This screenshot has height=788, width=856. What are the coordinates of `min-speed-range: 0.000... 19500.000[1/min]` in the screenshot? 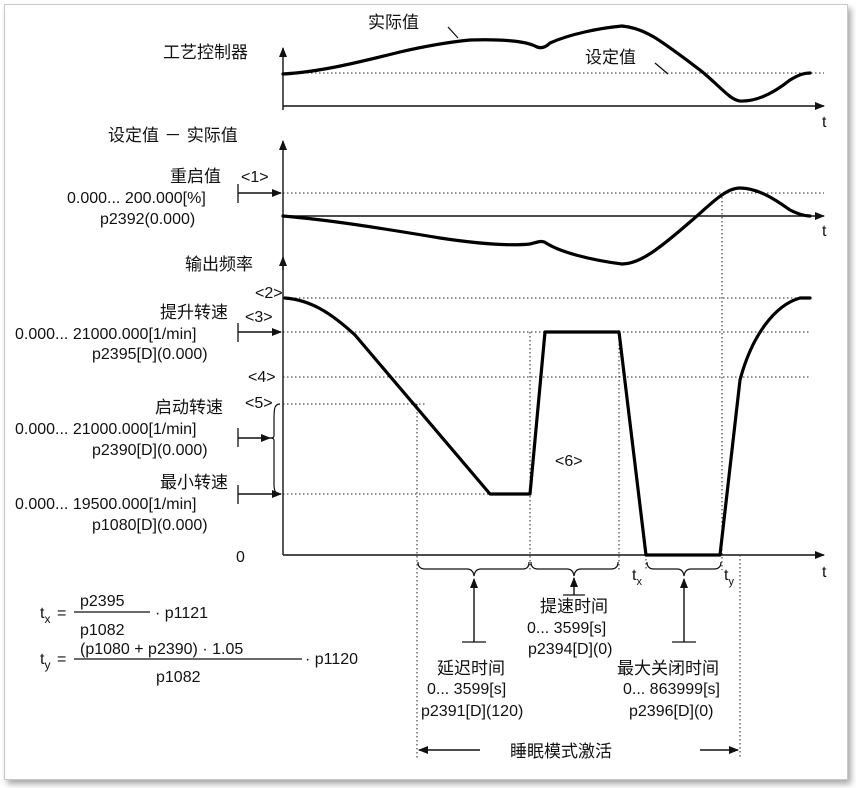 It's located at (105, 504).